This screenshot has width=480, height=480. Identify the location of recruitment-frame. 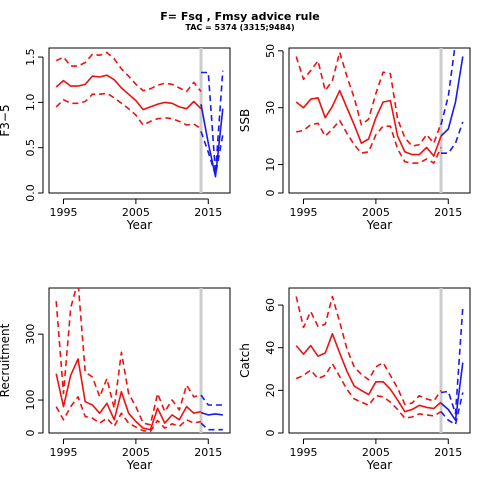
(139, 360).